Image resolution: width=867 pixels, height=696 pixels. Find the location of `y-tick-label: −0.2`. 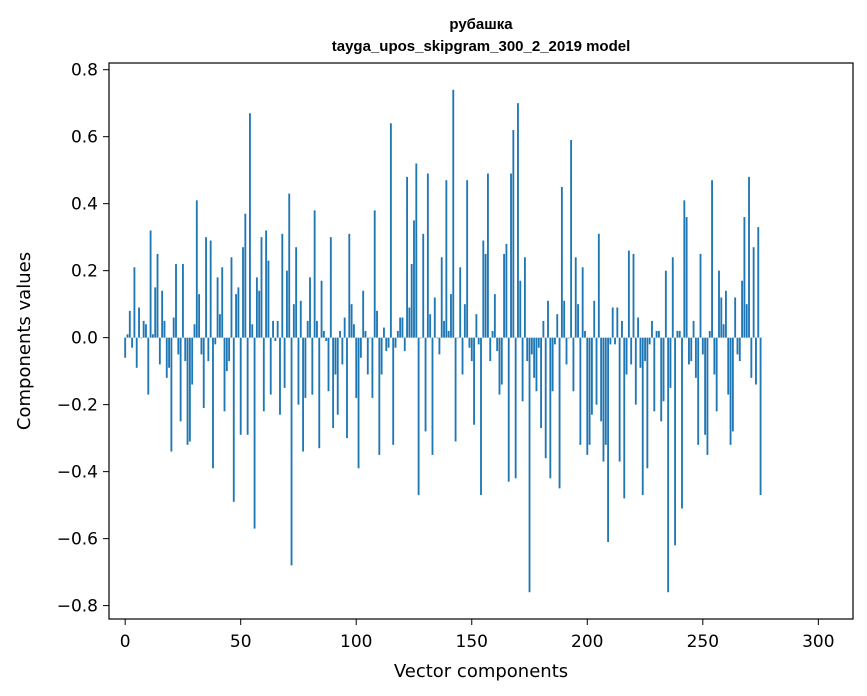

y-tick-label: −0.2 is located at coordinates (77, 406).